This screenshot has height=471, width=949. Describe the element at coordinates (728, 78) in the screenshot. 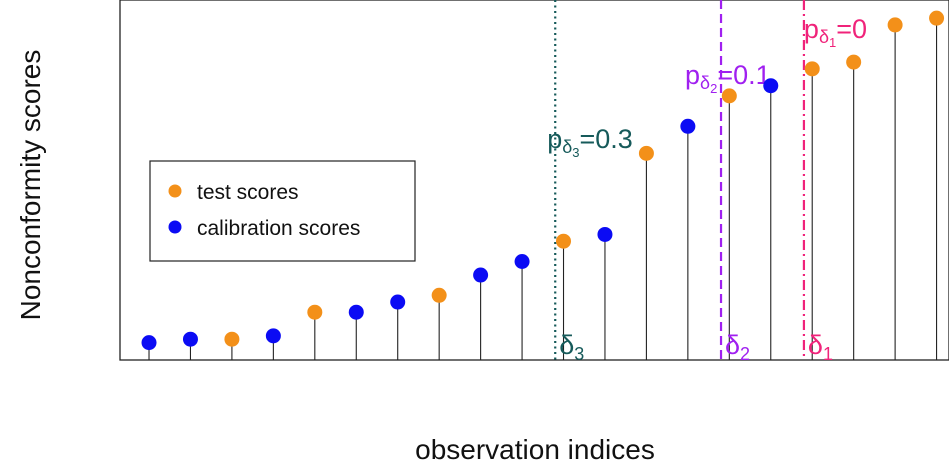

I see `delta2-p-value-label: pδ2=0.1` at that location.